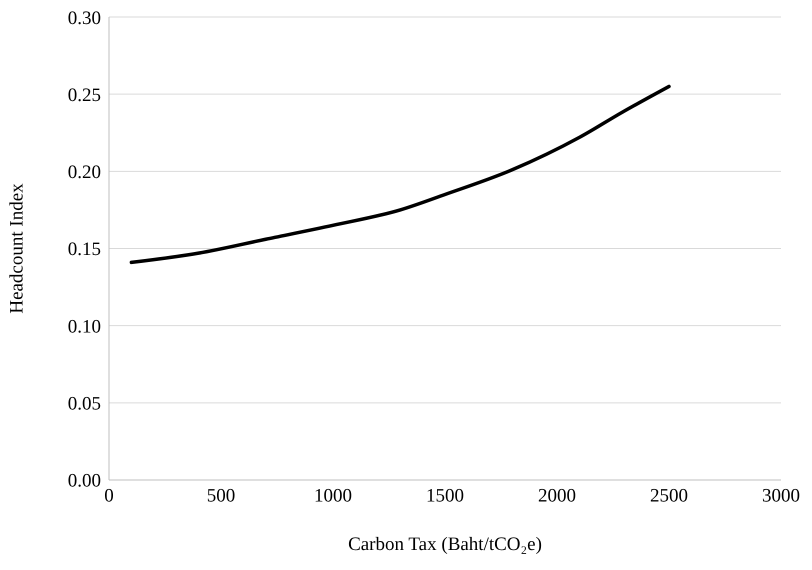 This screenshot has width=812, height=570. What do you see at coordinates (17, 248) in the screenshot?
I see `y-axis-title: Headcount Index` at bounding box center [17, 248].